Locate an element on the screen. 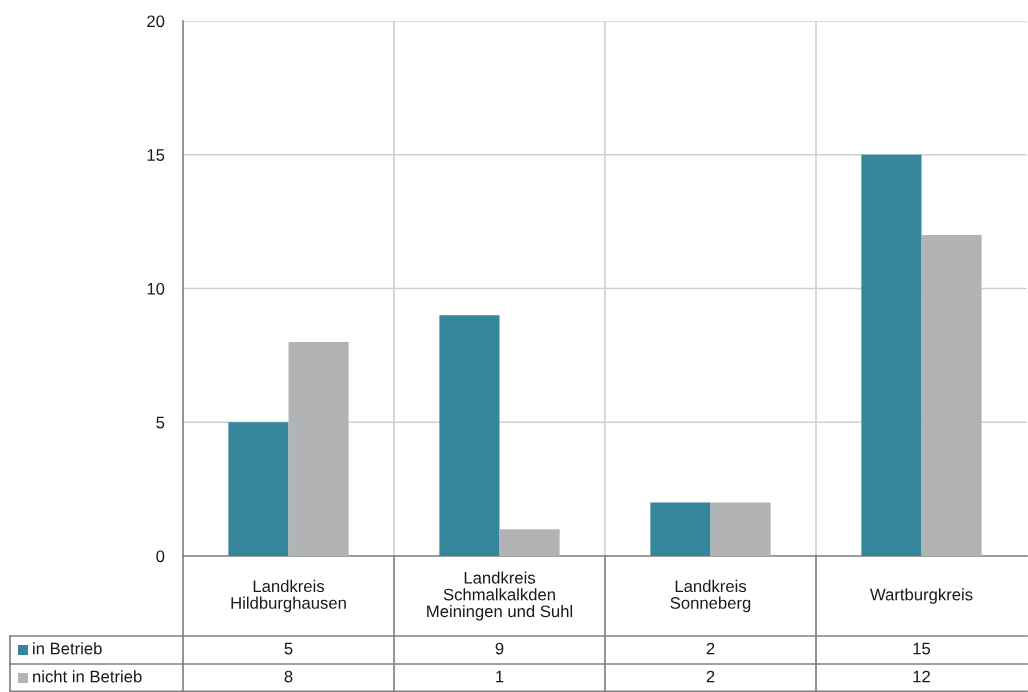 This screenshot has width=1028, height=692. legend-label: nicht in Betrieb is located at coordinates (87, 676).